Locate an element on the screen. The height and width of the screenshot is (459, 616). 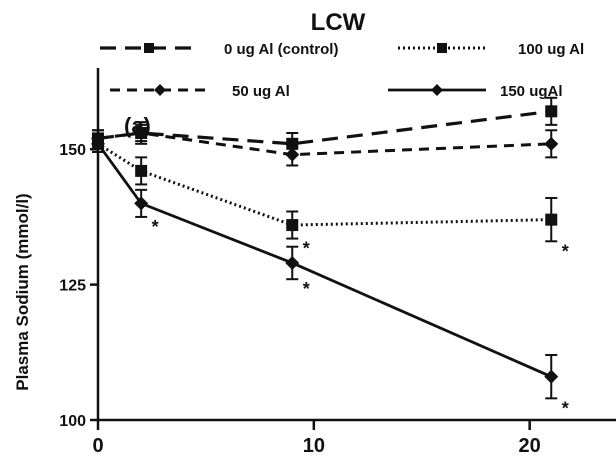
legend-label: 0 ug Al (control) is located at coordinates (281, 49).